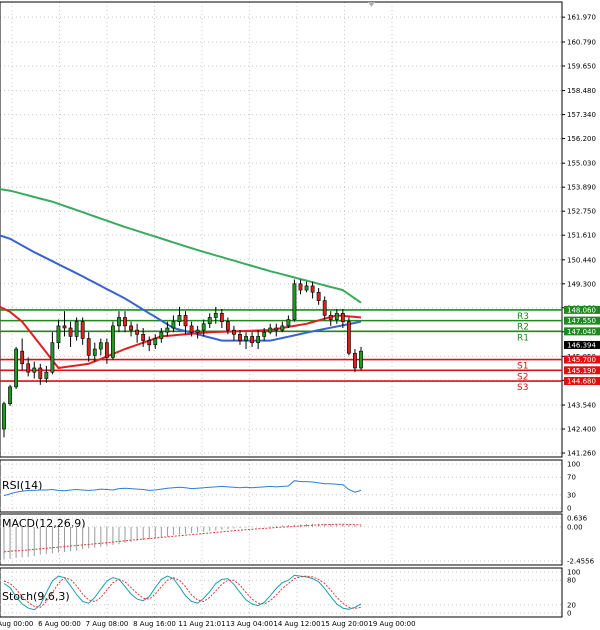  I want to click on price-tick-label: 156.200, so click(581, 139).